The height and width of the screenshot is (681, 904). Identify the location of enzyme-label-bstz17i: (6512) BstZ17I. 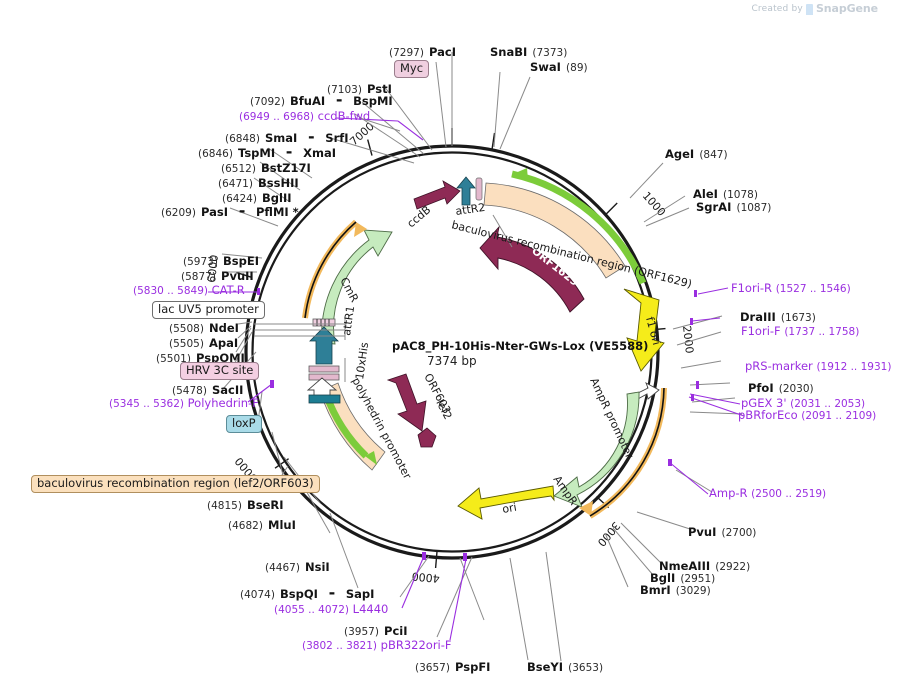
(266, 167).